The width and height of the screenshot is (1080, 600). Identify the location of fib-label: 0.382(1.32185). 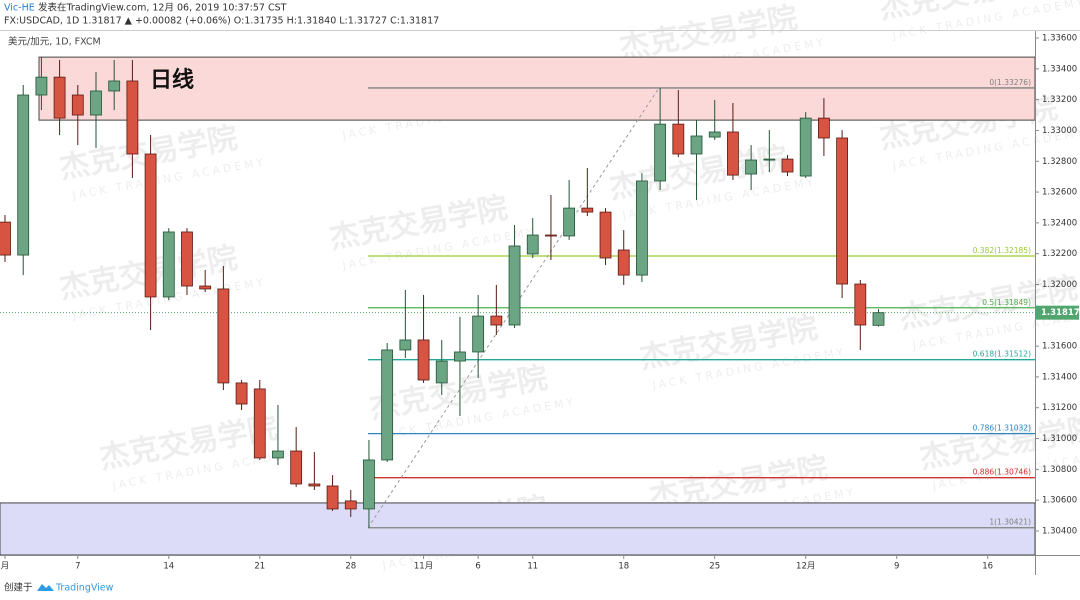
(1002, 250).